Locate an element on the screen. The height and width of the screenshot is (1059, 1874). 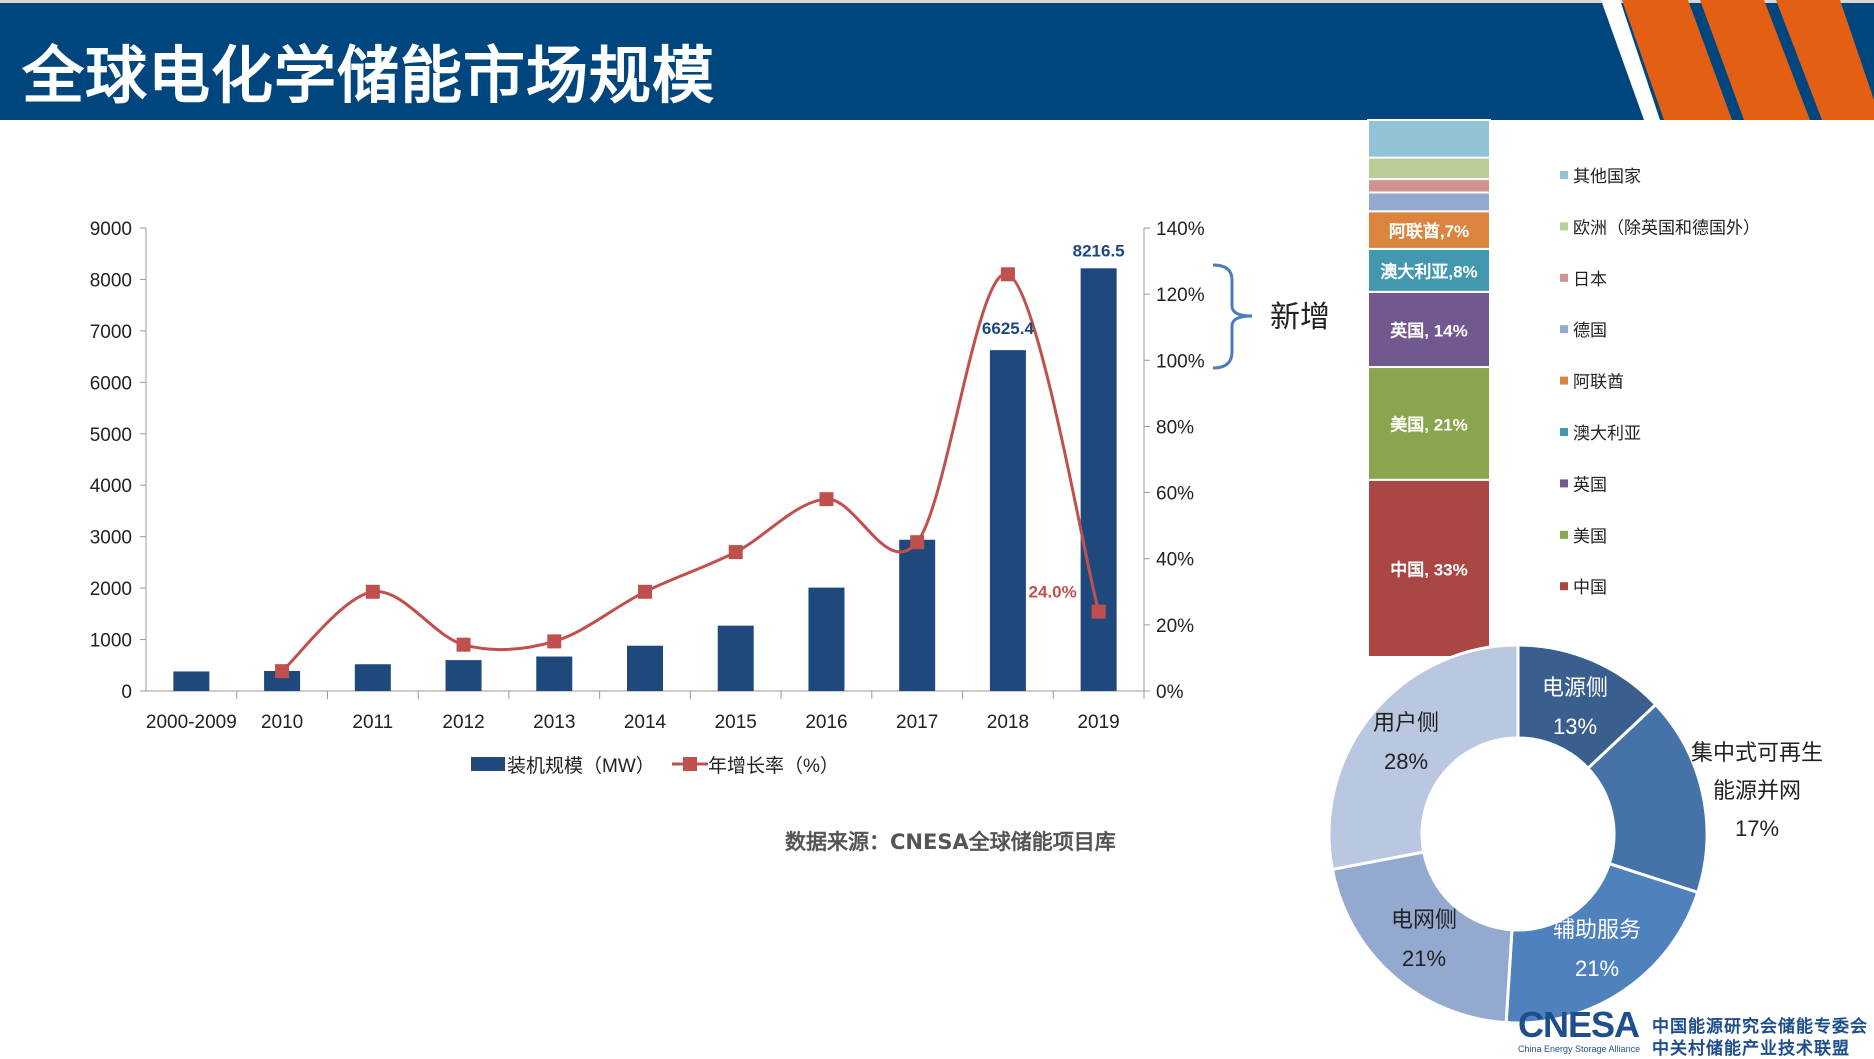
right-tick-label: 100% is located at coordinates (1180, 361).